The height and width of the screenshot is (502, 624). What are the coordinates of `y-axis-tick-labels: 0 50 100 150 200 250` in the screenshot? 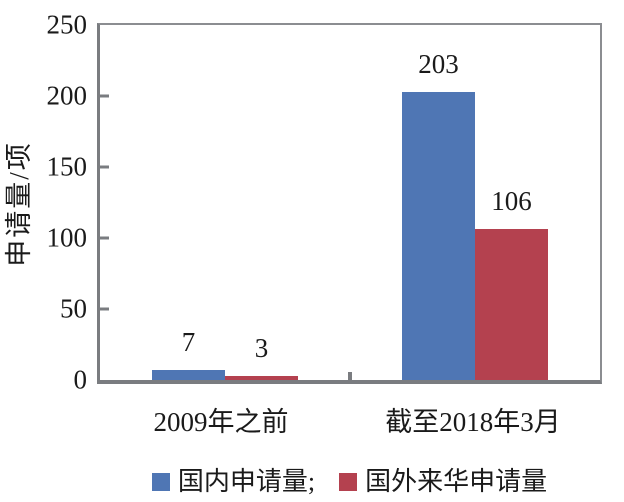 It's located at (44, 202).